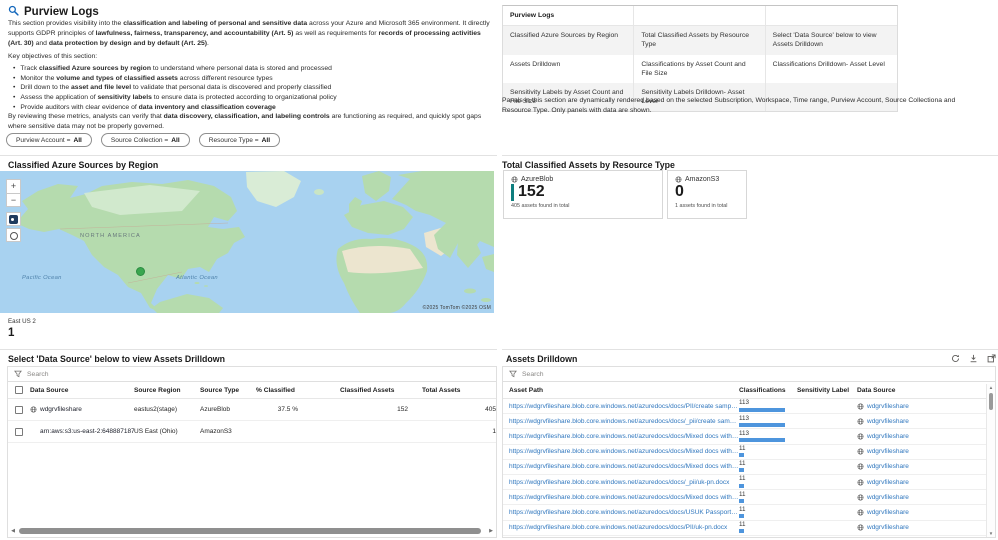 This screenshot has height=540, width=998. What do you see at coordinates (250, 531) in the screenshot?
I see `hscroll-thumb` at bounding box center [250, 531].